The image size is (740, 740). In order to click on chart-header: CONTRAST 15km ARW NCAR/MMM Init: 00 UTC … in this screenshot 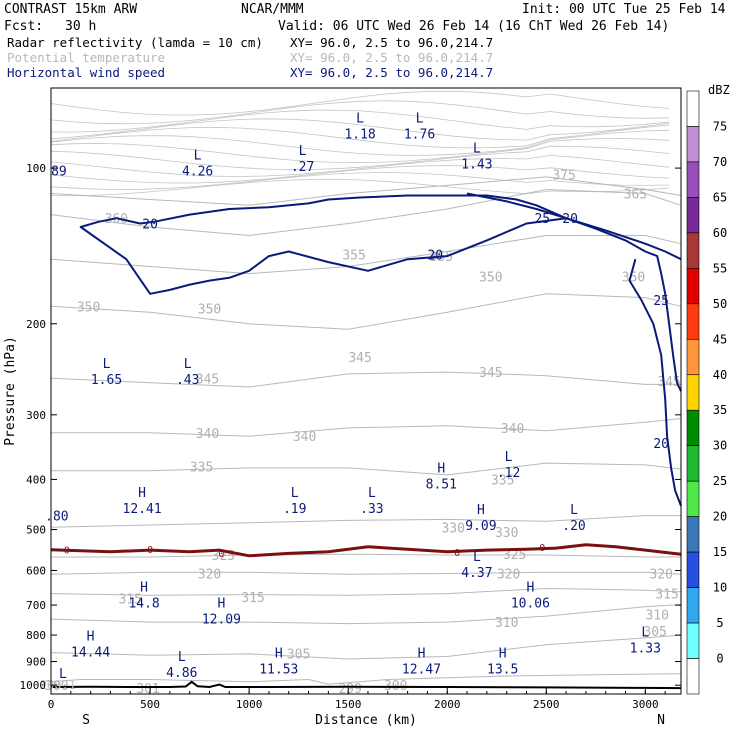, I will do `click(365, 41)`.